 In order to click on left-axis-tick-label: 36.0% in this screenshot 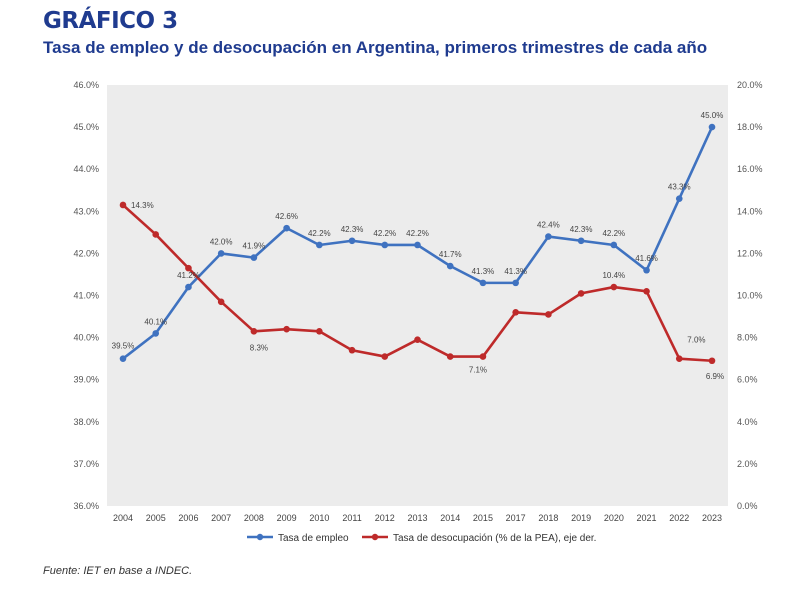, I will do `click(86, 506)`.